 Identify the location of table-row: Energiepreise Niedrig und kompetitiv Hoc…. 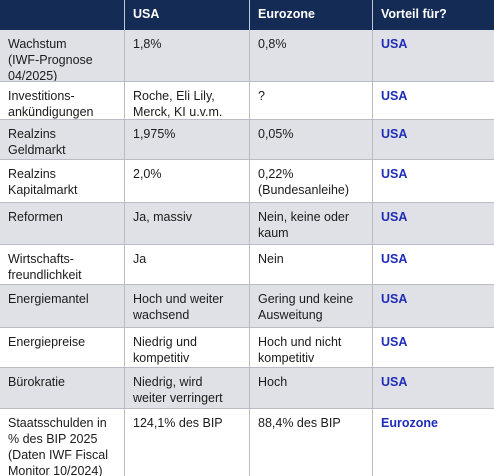
(247, 348).